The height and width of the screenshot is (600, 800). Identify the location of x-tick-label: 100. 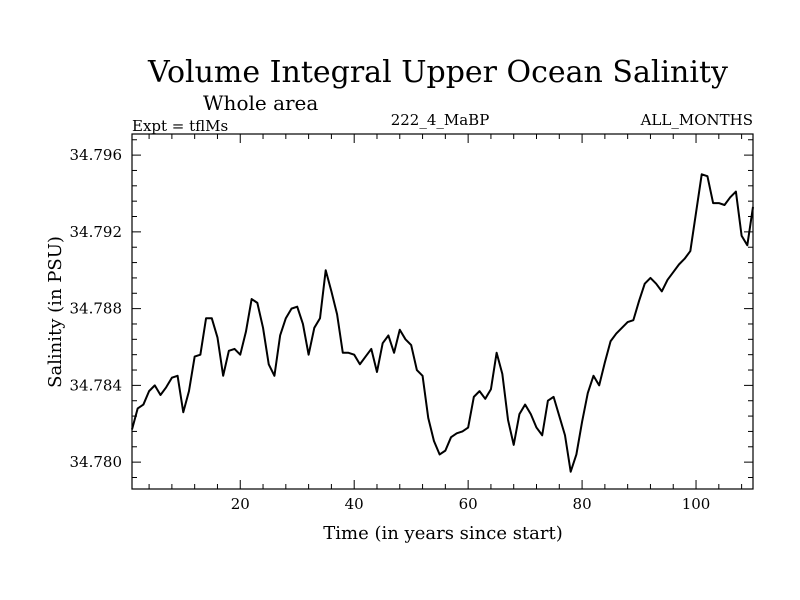
(696, 504).